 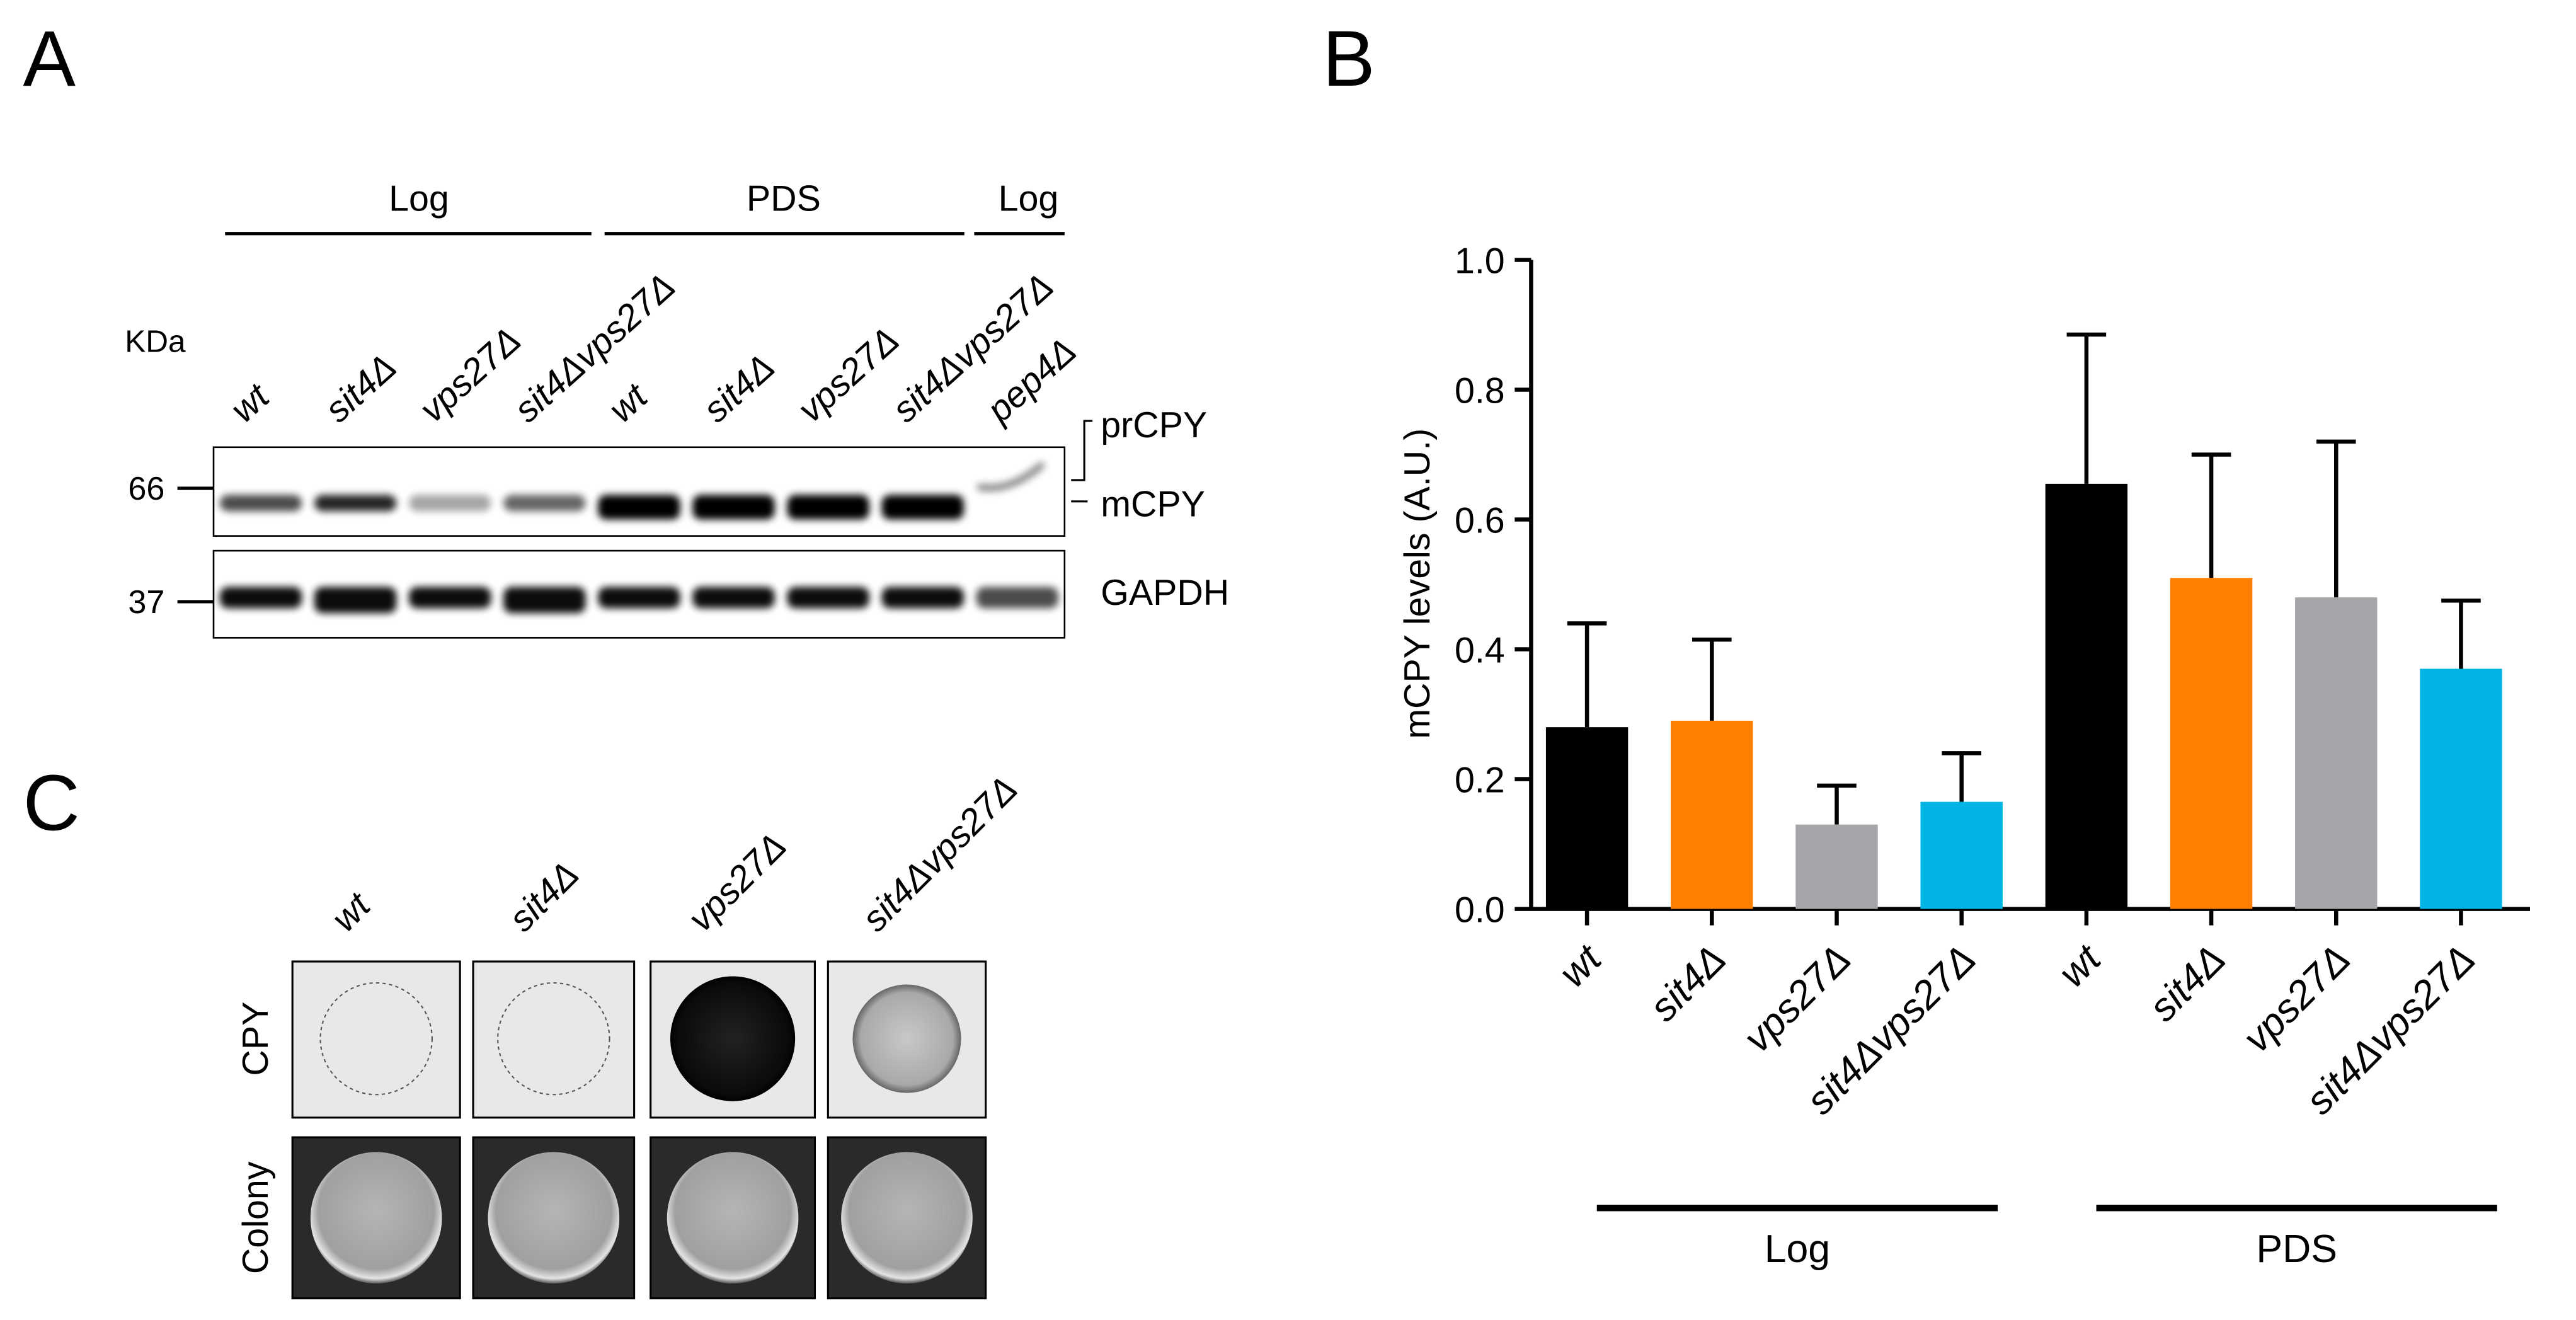 I want to click on blot-frame, so click(x=639, y=491).